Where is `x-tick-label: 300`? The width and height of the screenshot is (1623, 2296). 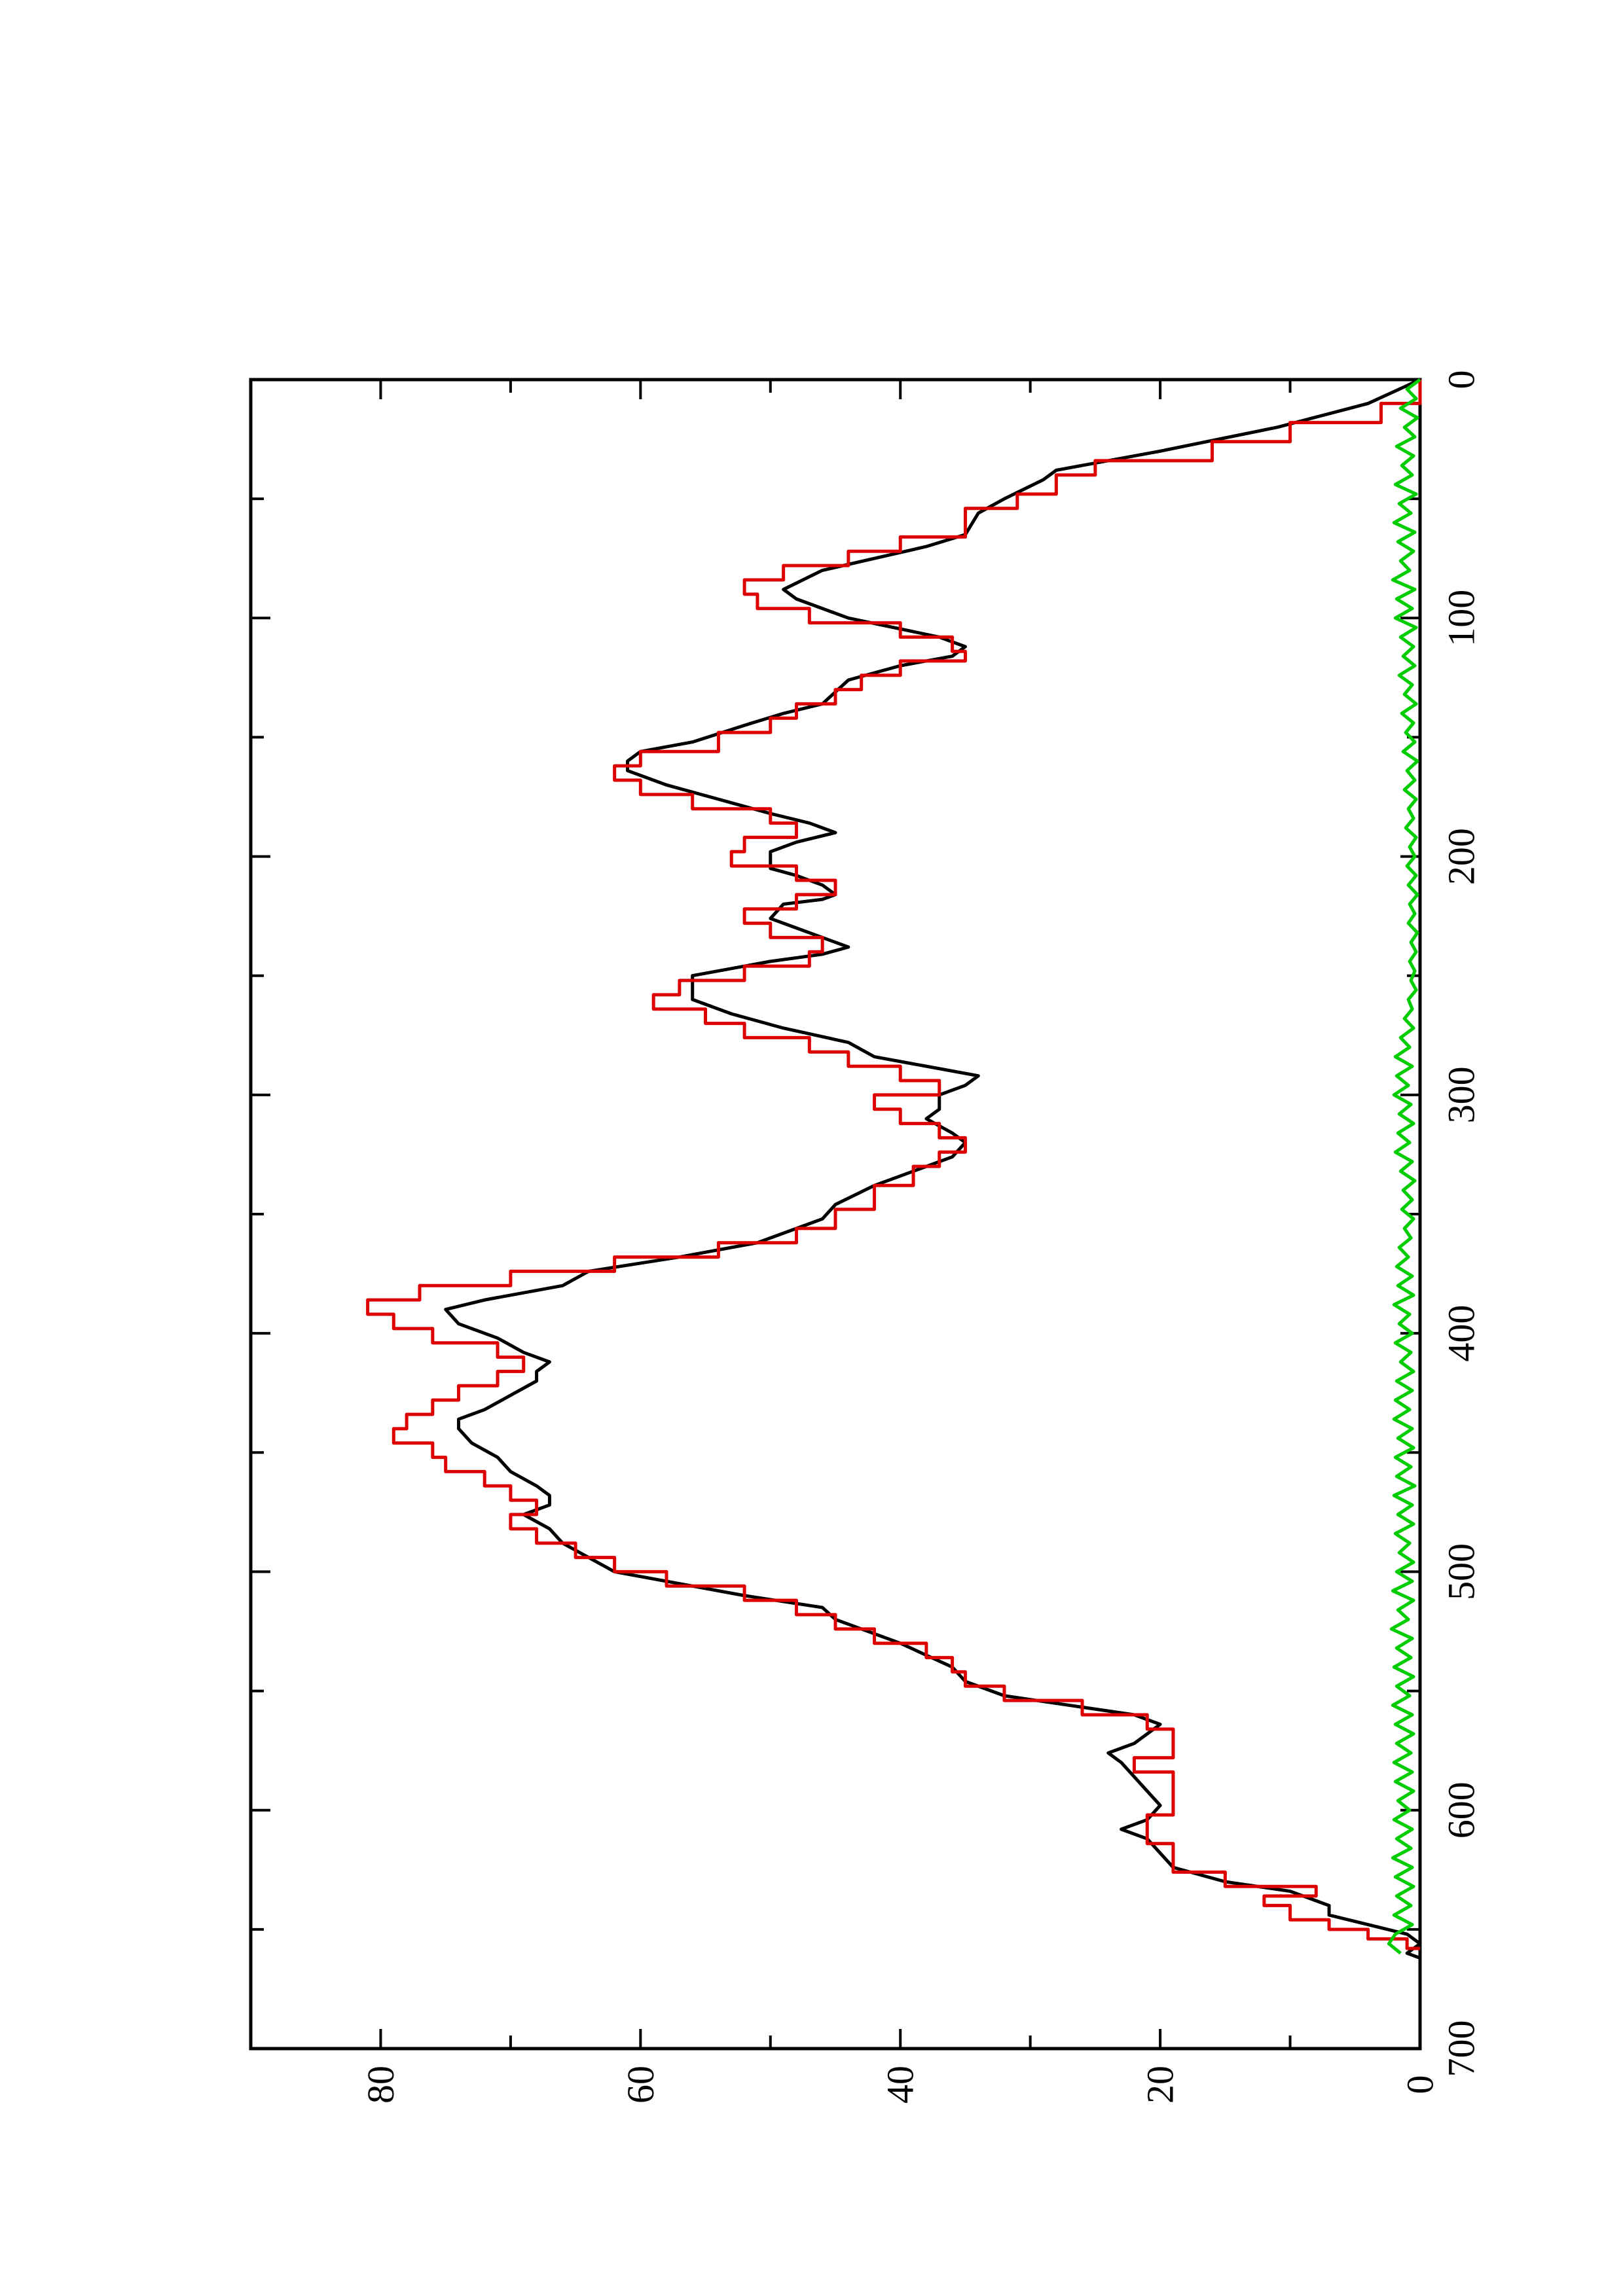
x-tick-label: 300 is located at coordinates (1461, 1094).